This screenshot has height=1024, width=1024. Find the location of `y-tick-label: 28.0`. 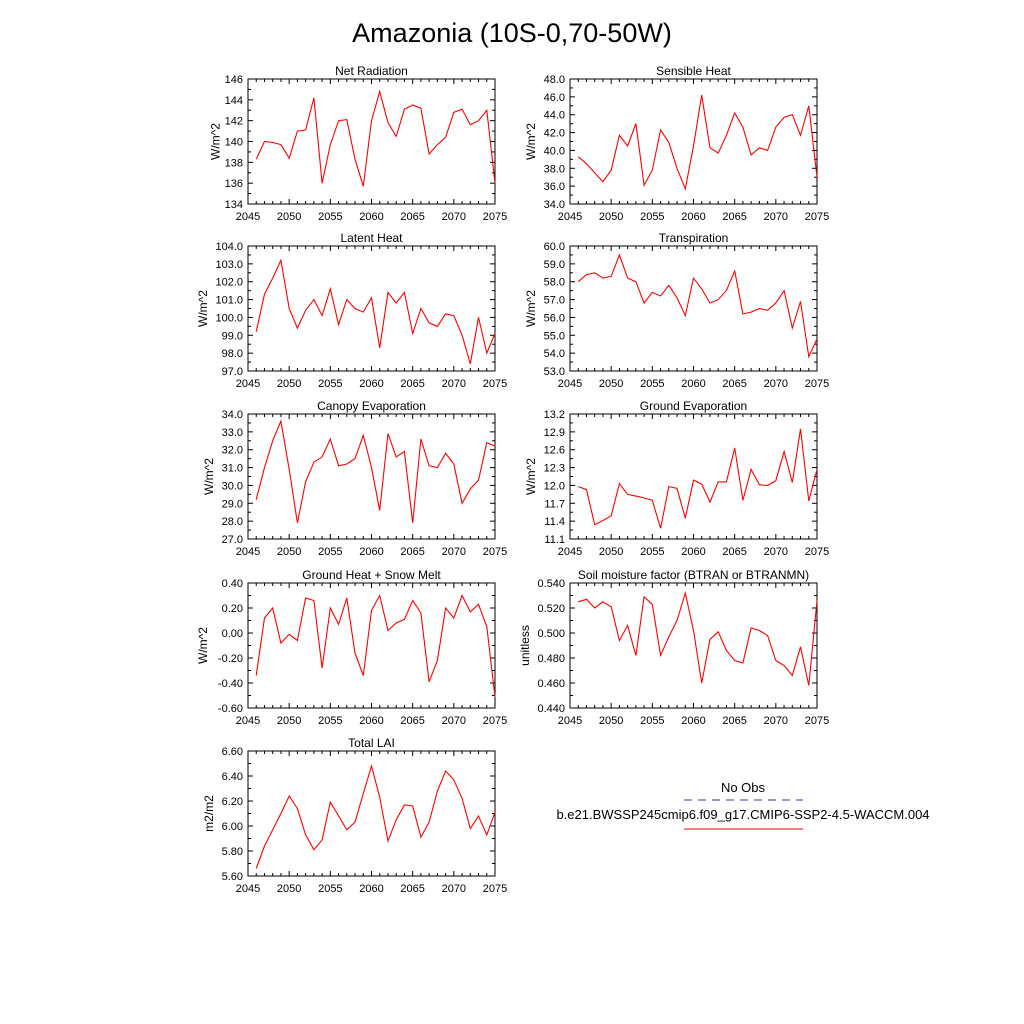

y-tick-label: 28.0 is located at coordinates (232, 522).